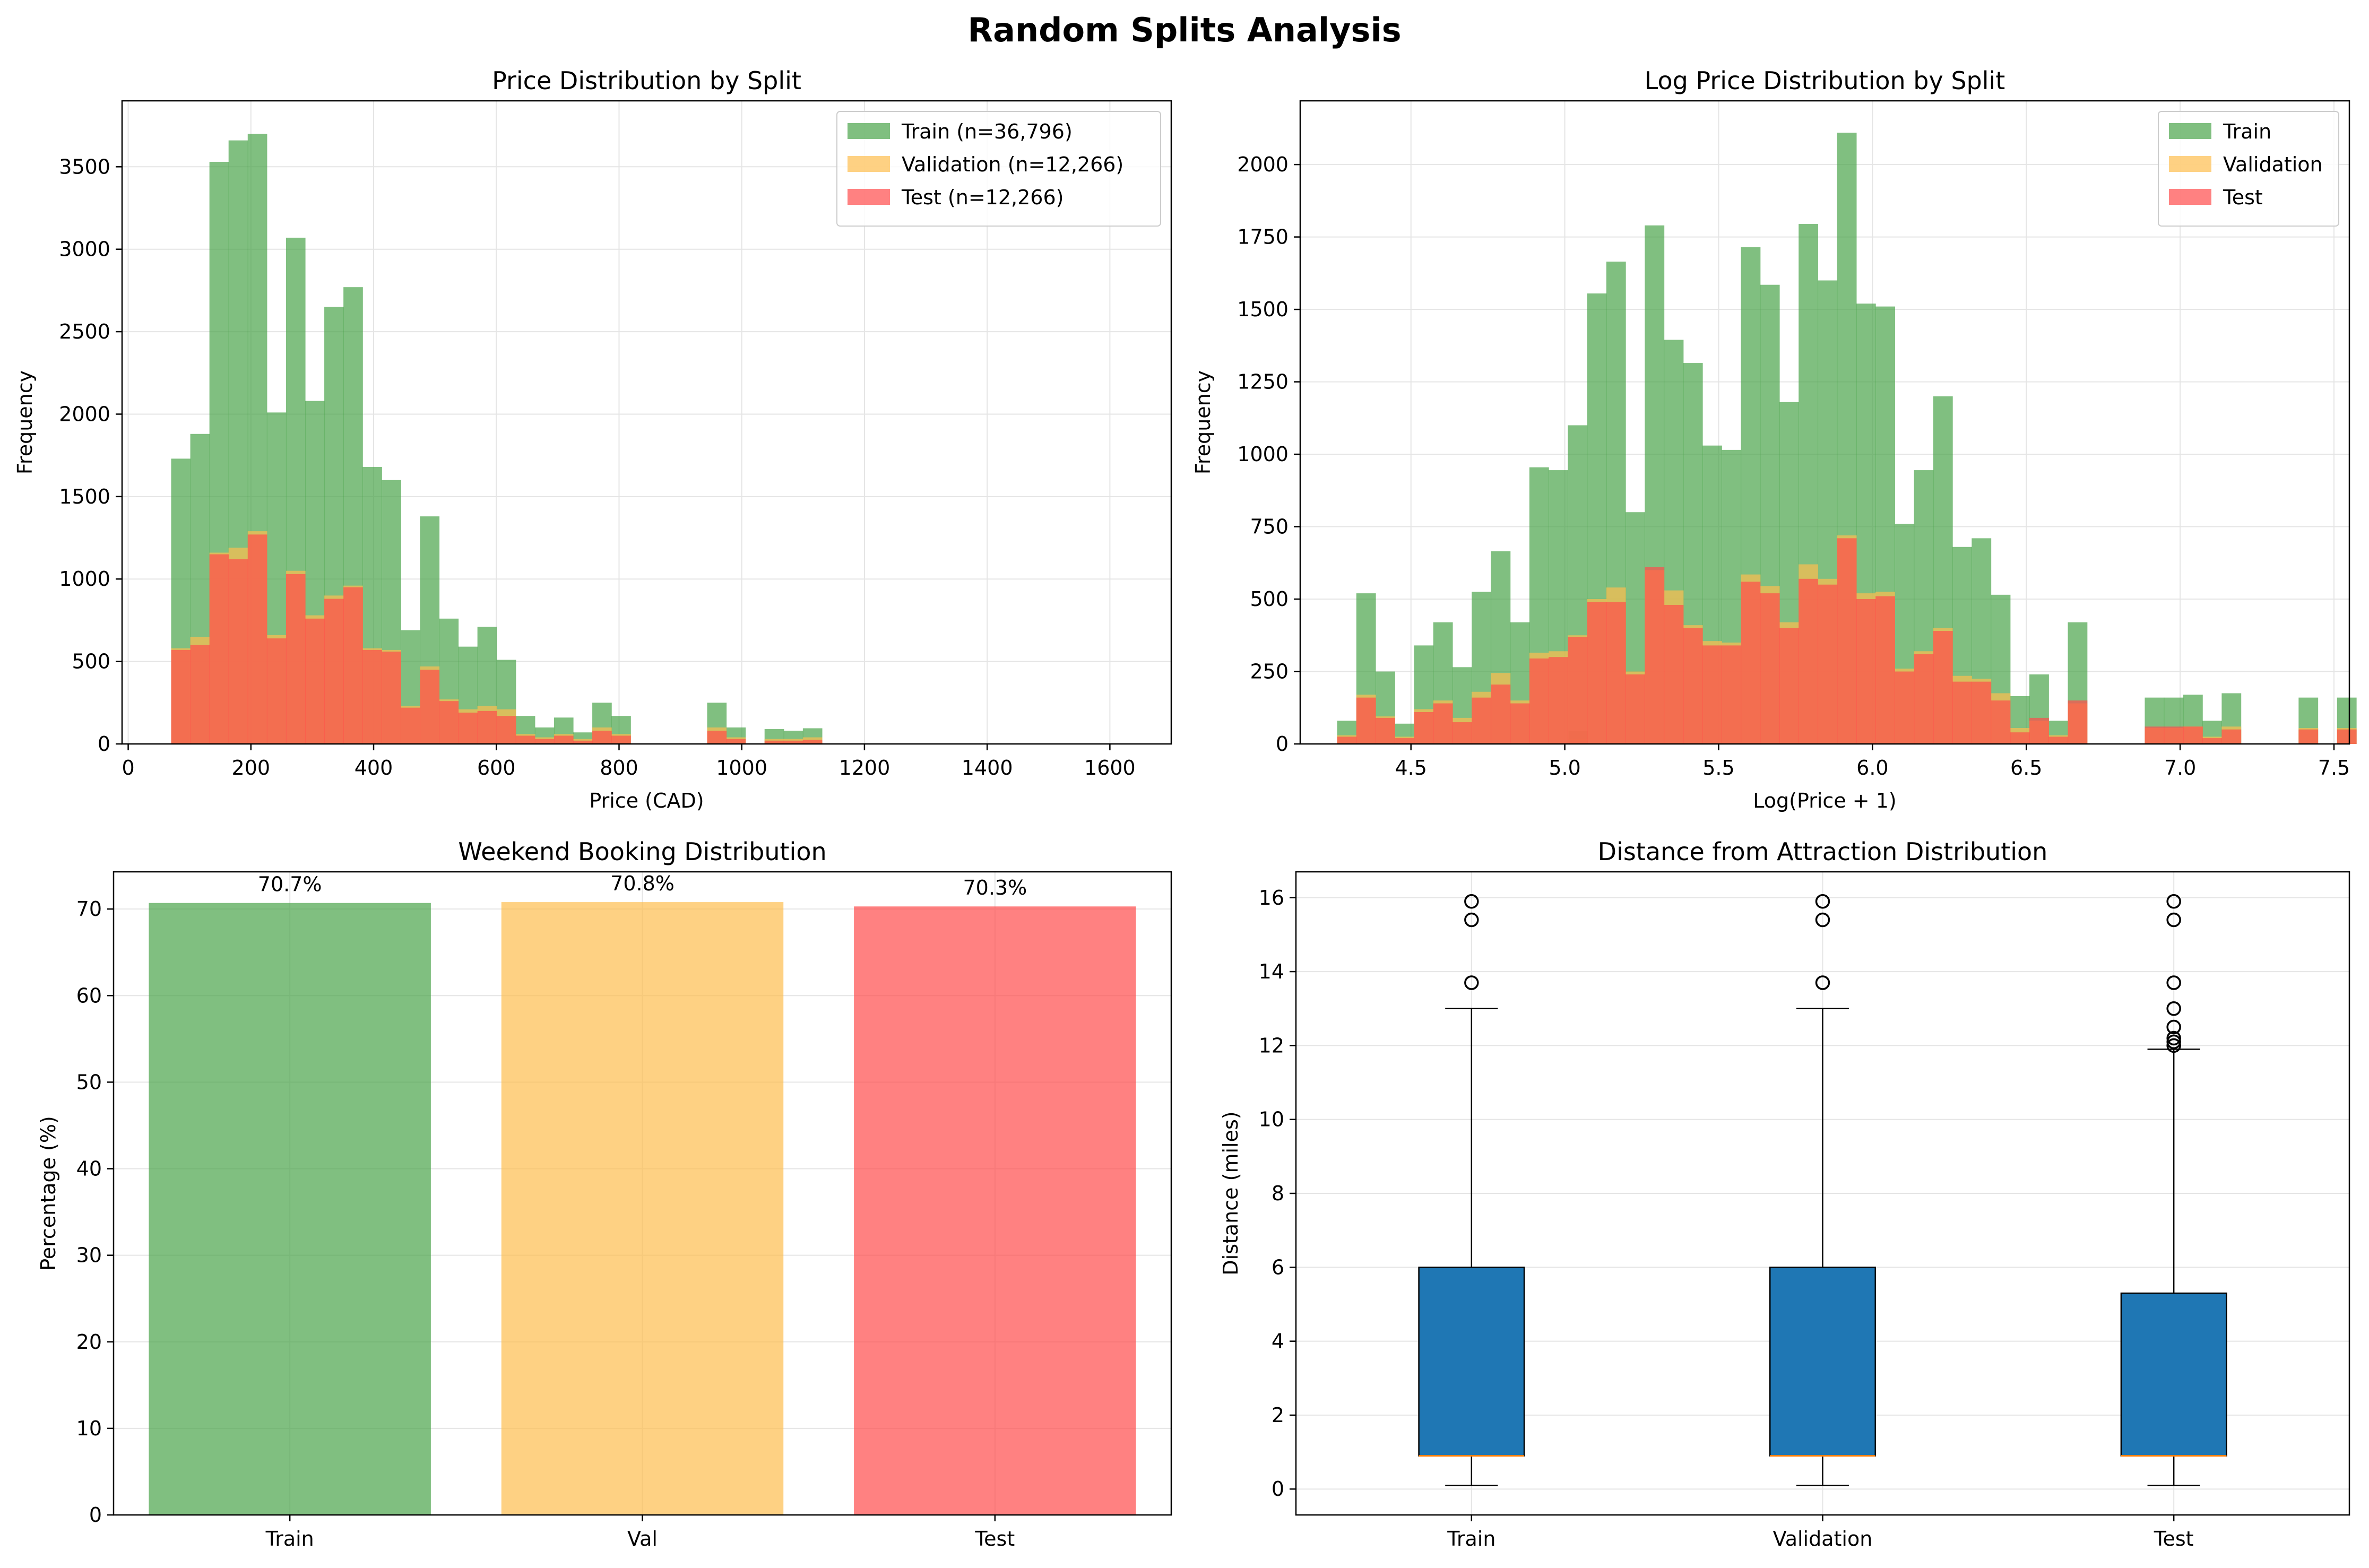 This screenshot has width=2369, height=1568. I want to click on distance-box-ytick-label: 6, so click(1278, 1267).